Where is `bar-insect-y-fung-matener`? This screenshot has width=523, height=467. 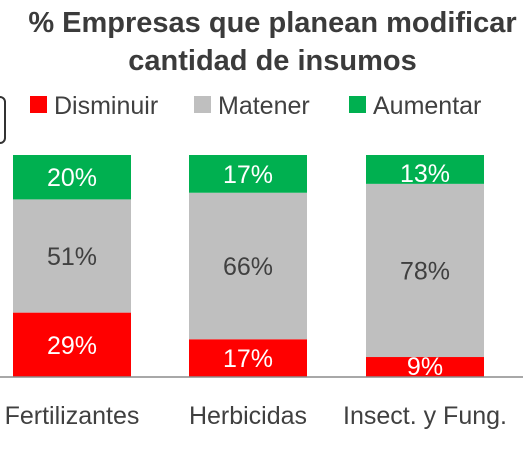
bar-insect-y-fung-matener is located at coordinates (425, 270).